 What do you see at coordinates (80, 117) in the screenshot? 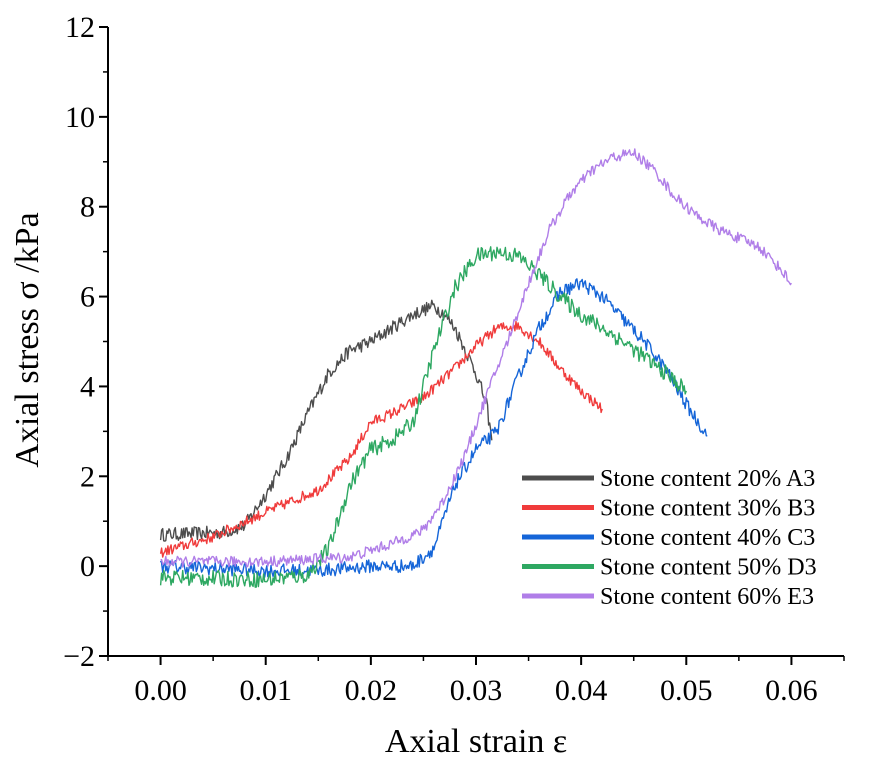
I see `y-tick-label: 10` at bounding box center [80, 117].